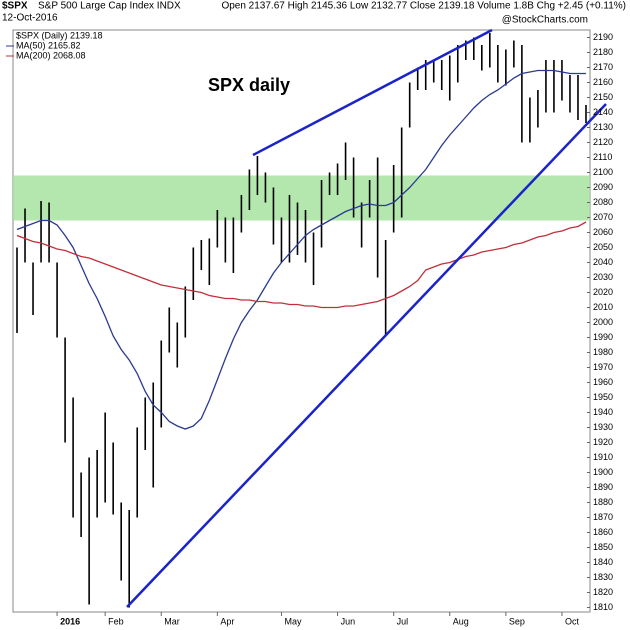 The image size is (630, 630). What do you see at coordinates (59, 35) in the screenshot?
I see `legend-price: $SPX (Daily) 2139.18` at bounding box center [59, 35].